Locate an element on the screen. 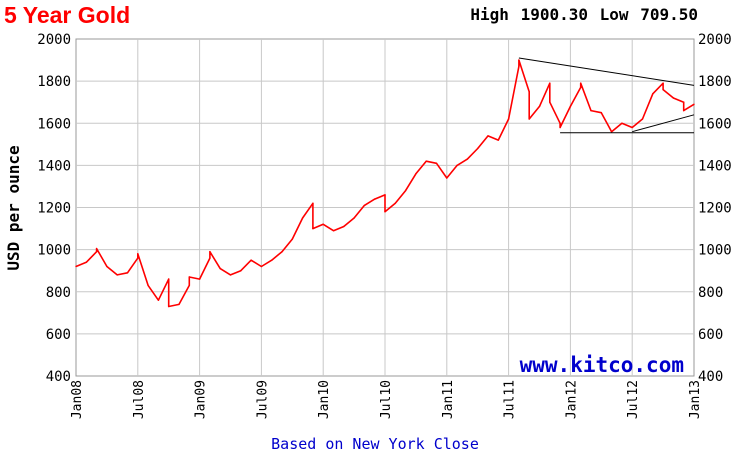  y-tick-label-right: 2000 is located at coordinates (715, 40).